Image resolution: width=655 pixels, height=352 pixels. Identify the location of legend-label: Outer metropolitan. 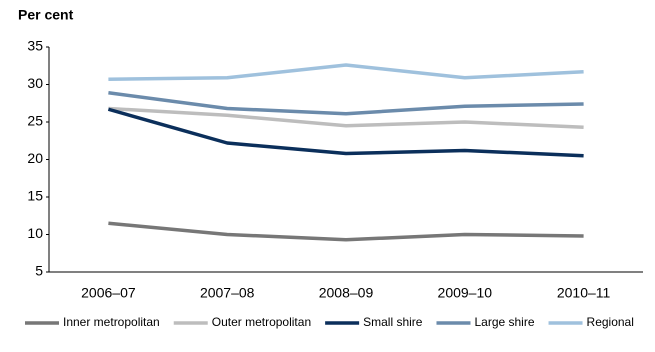
(261, 322).